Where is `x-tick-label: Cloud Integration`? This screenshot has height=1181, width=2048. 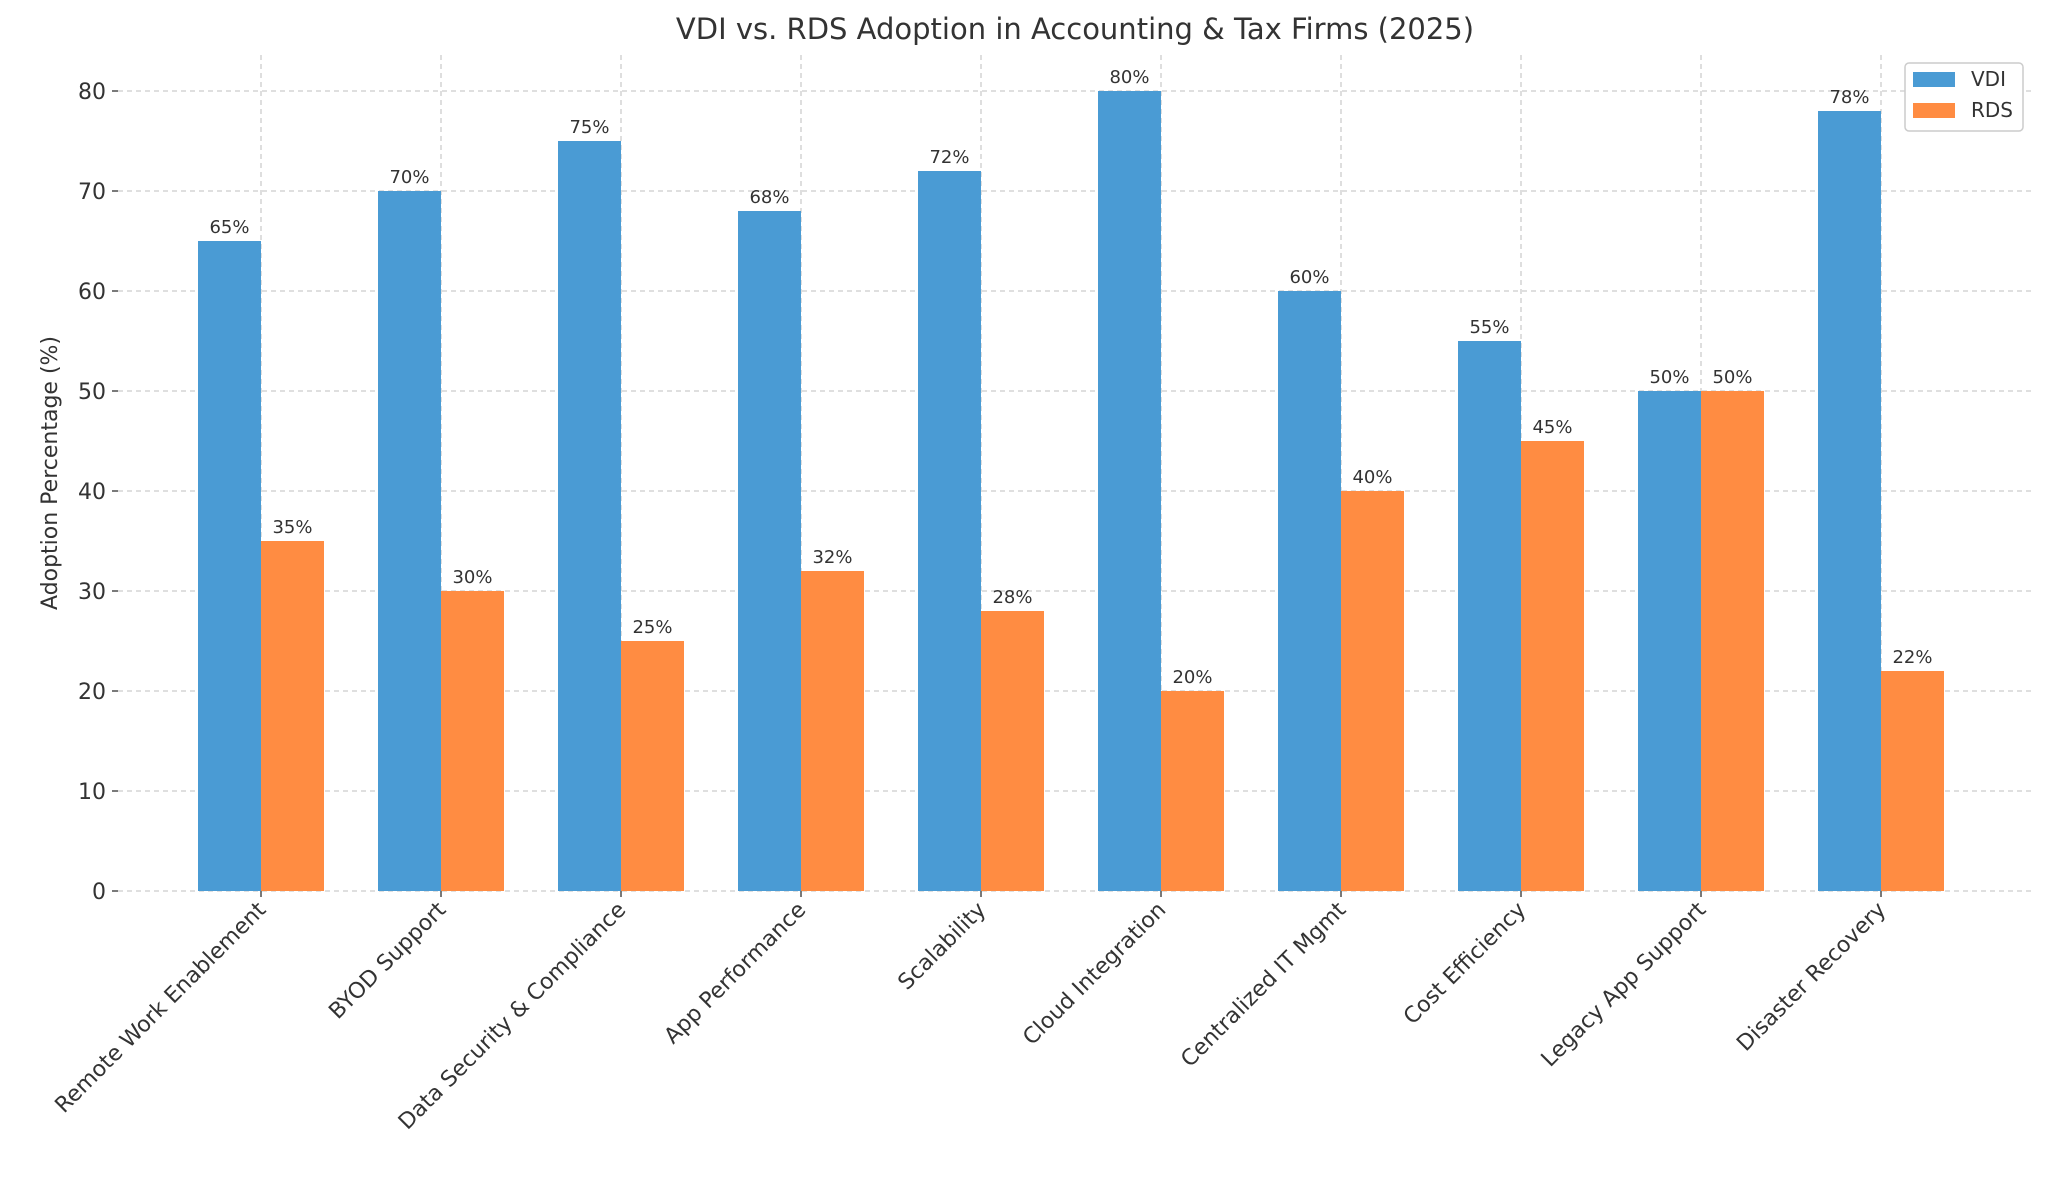 x-tick-label: Cloud Integration is located at coordinates (1094, 974).